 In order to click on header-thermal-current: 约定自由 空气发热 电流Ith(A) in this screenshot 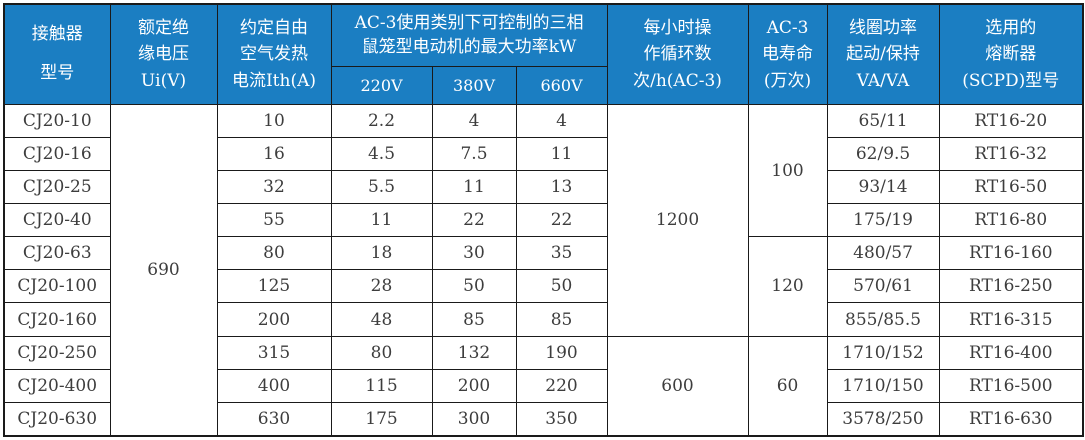, I will do `click(274, 54)`.